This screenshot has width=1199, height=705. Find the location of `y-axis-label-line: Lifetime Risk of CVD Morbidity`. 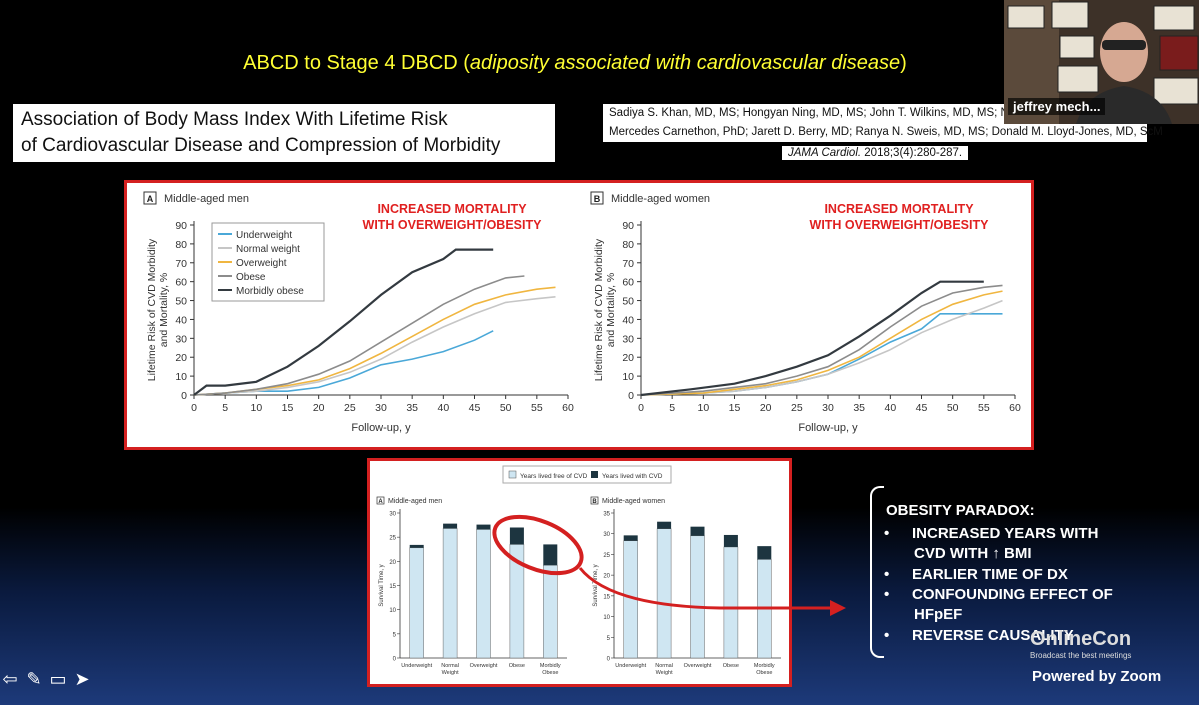

y-axis-label-line: Lifetime Risk of CVD Morbidity is located at coordinates (599, 309).